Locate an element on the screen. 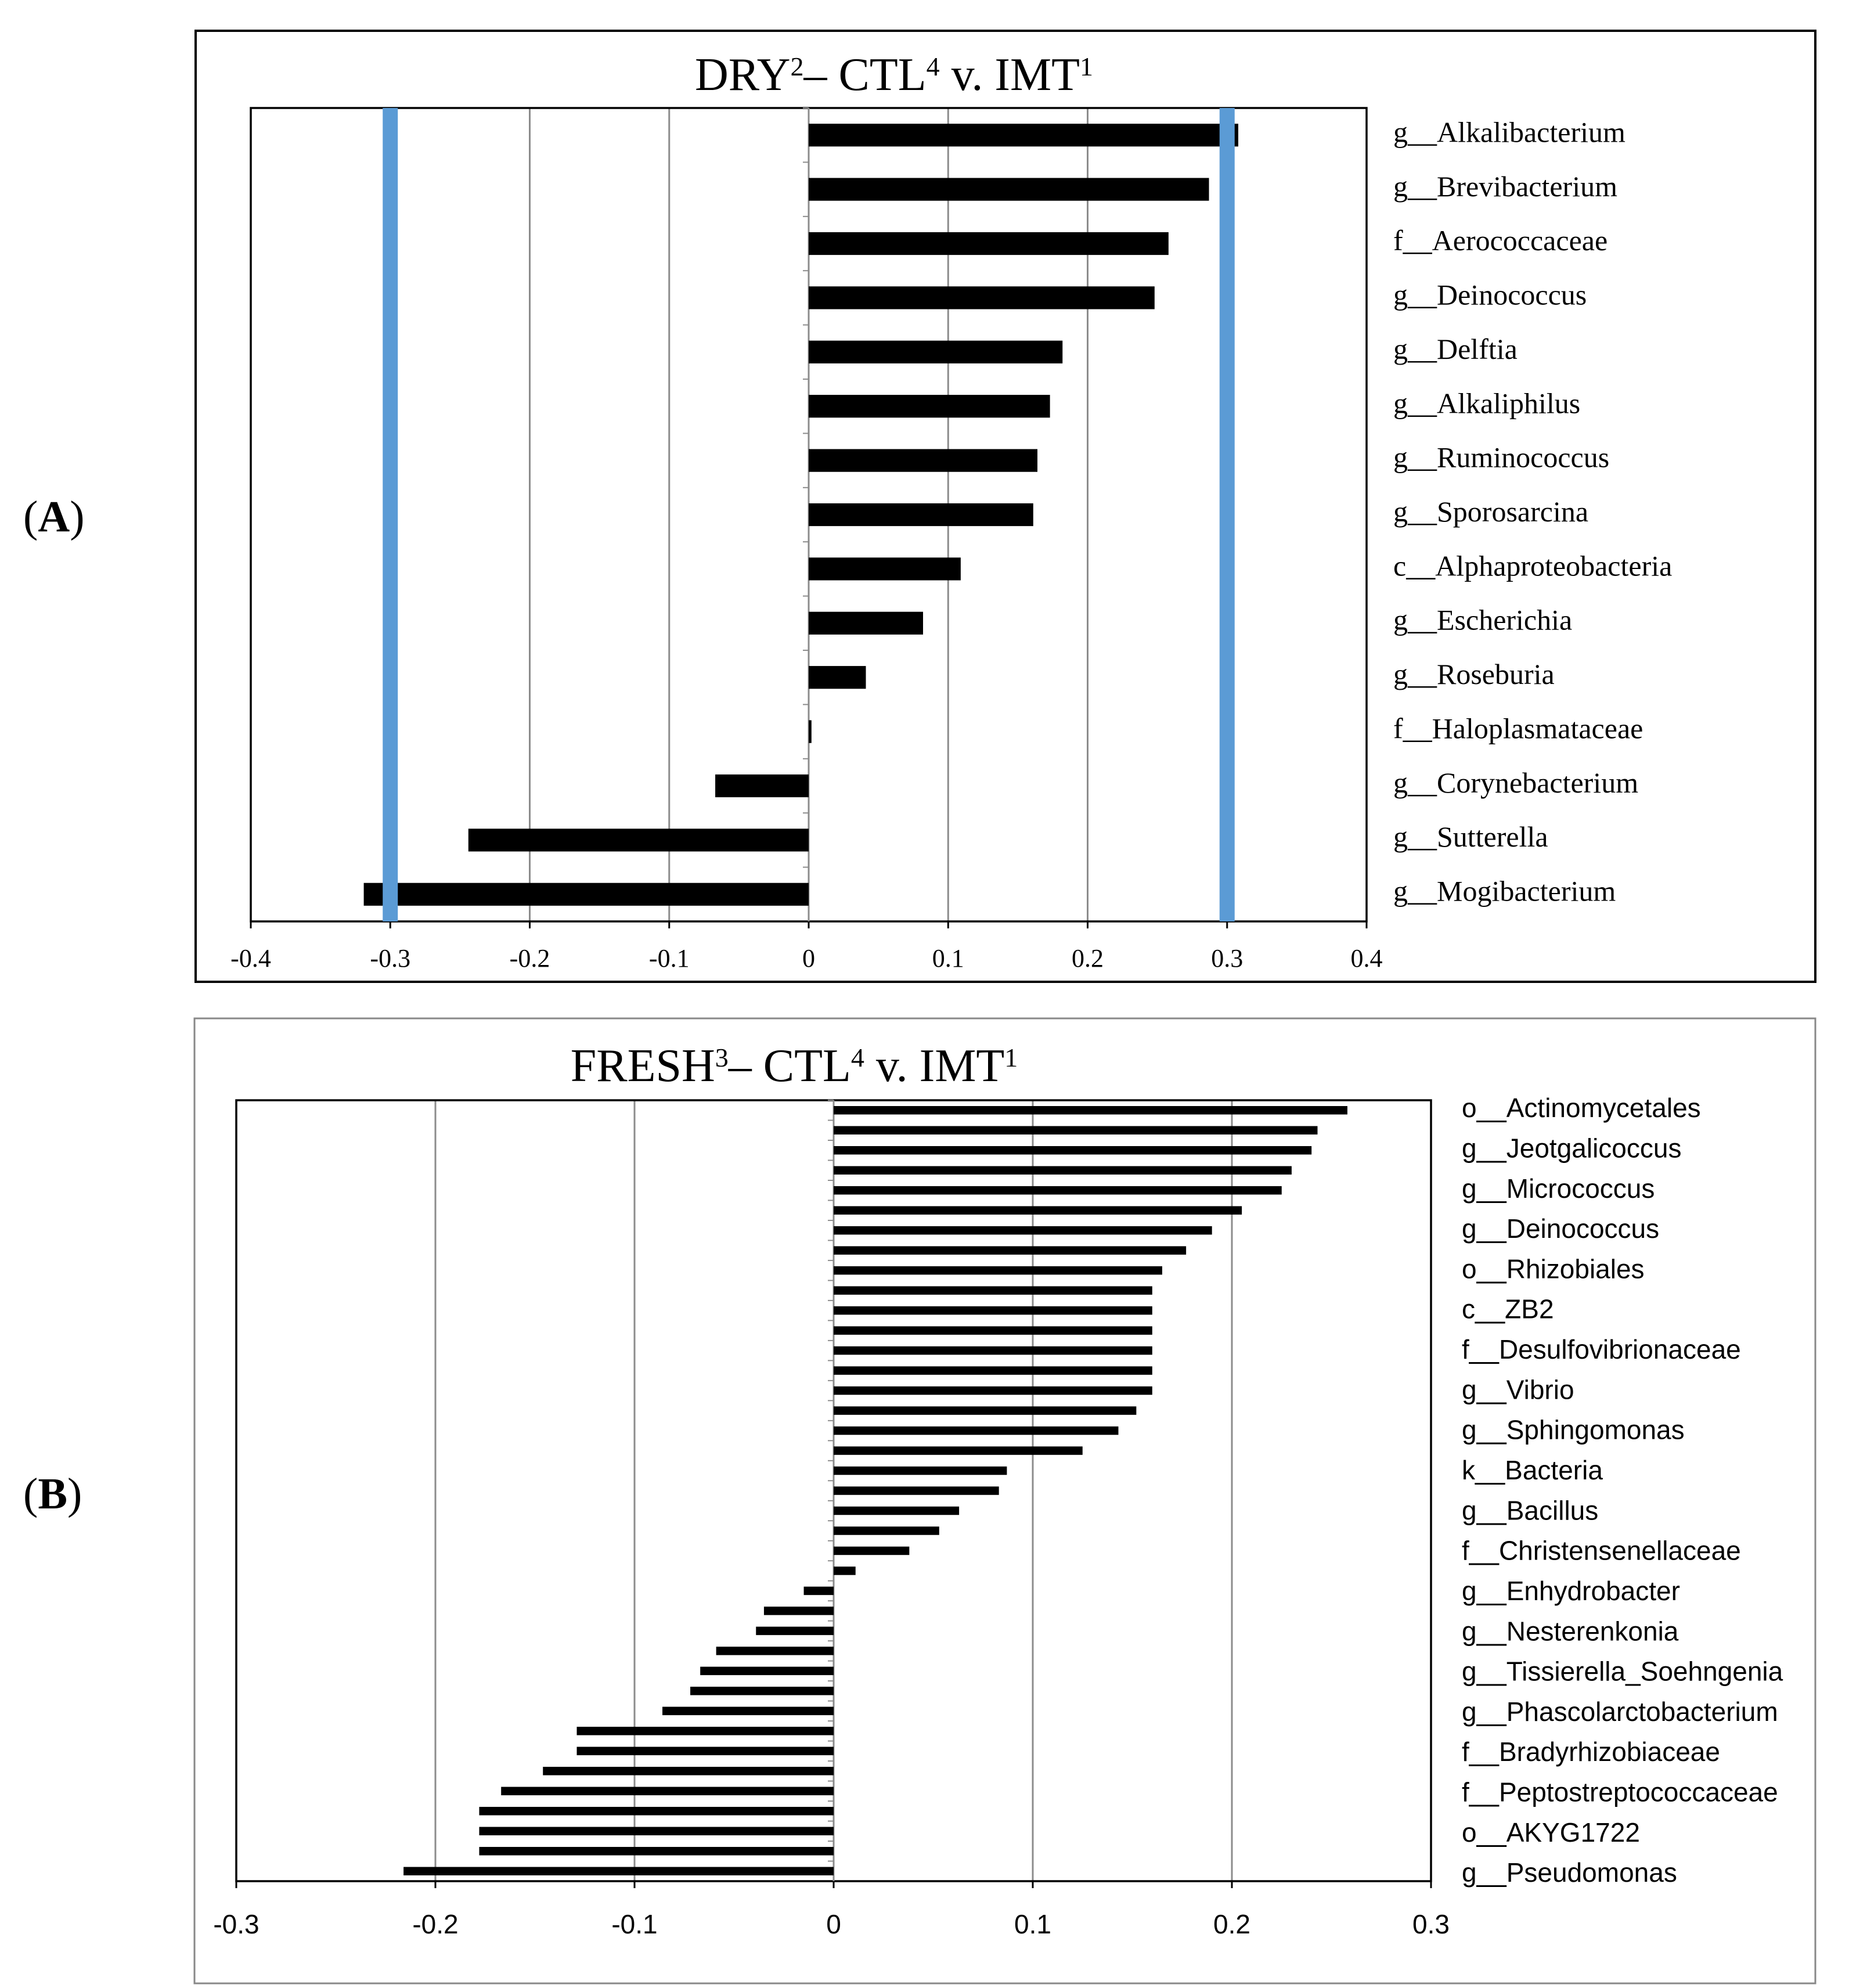 This screenshot has height=1988, width=1849. chart-b-category-label: g__Pseudomonas is located at coordinates (1569, 1872).